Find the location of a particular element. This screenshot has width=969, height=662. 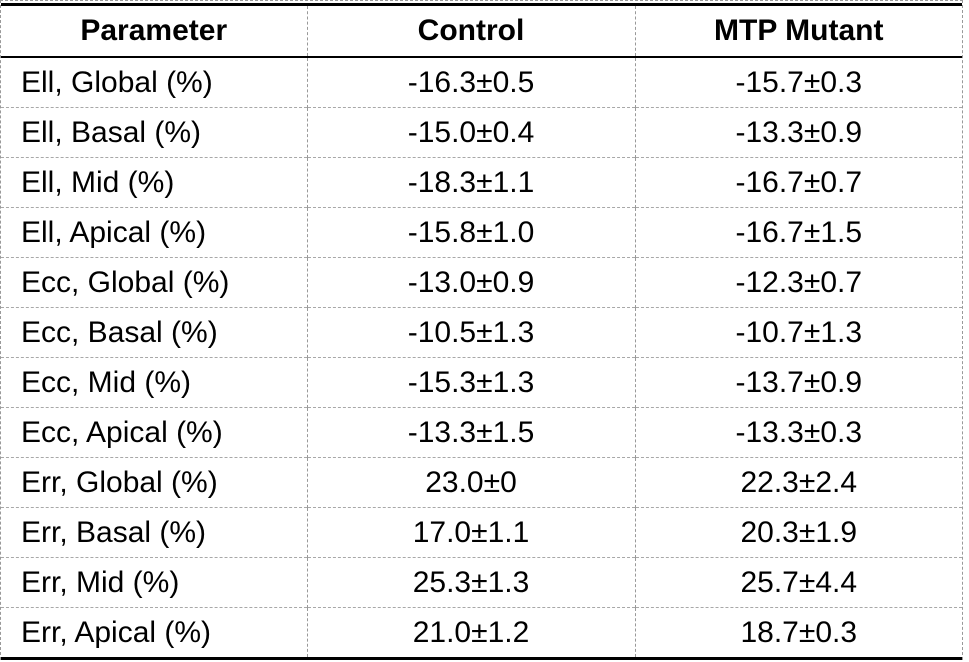

control-cell: 21.0±1.2 is located at coordinates (470, 633).